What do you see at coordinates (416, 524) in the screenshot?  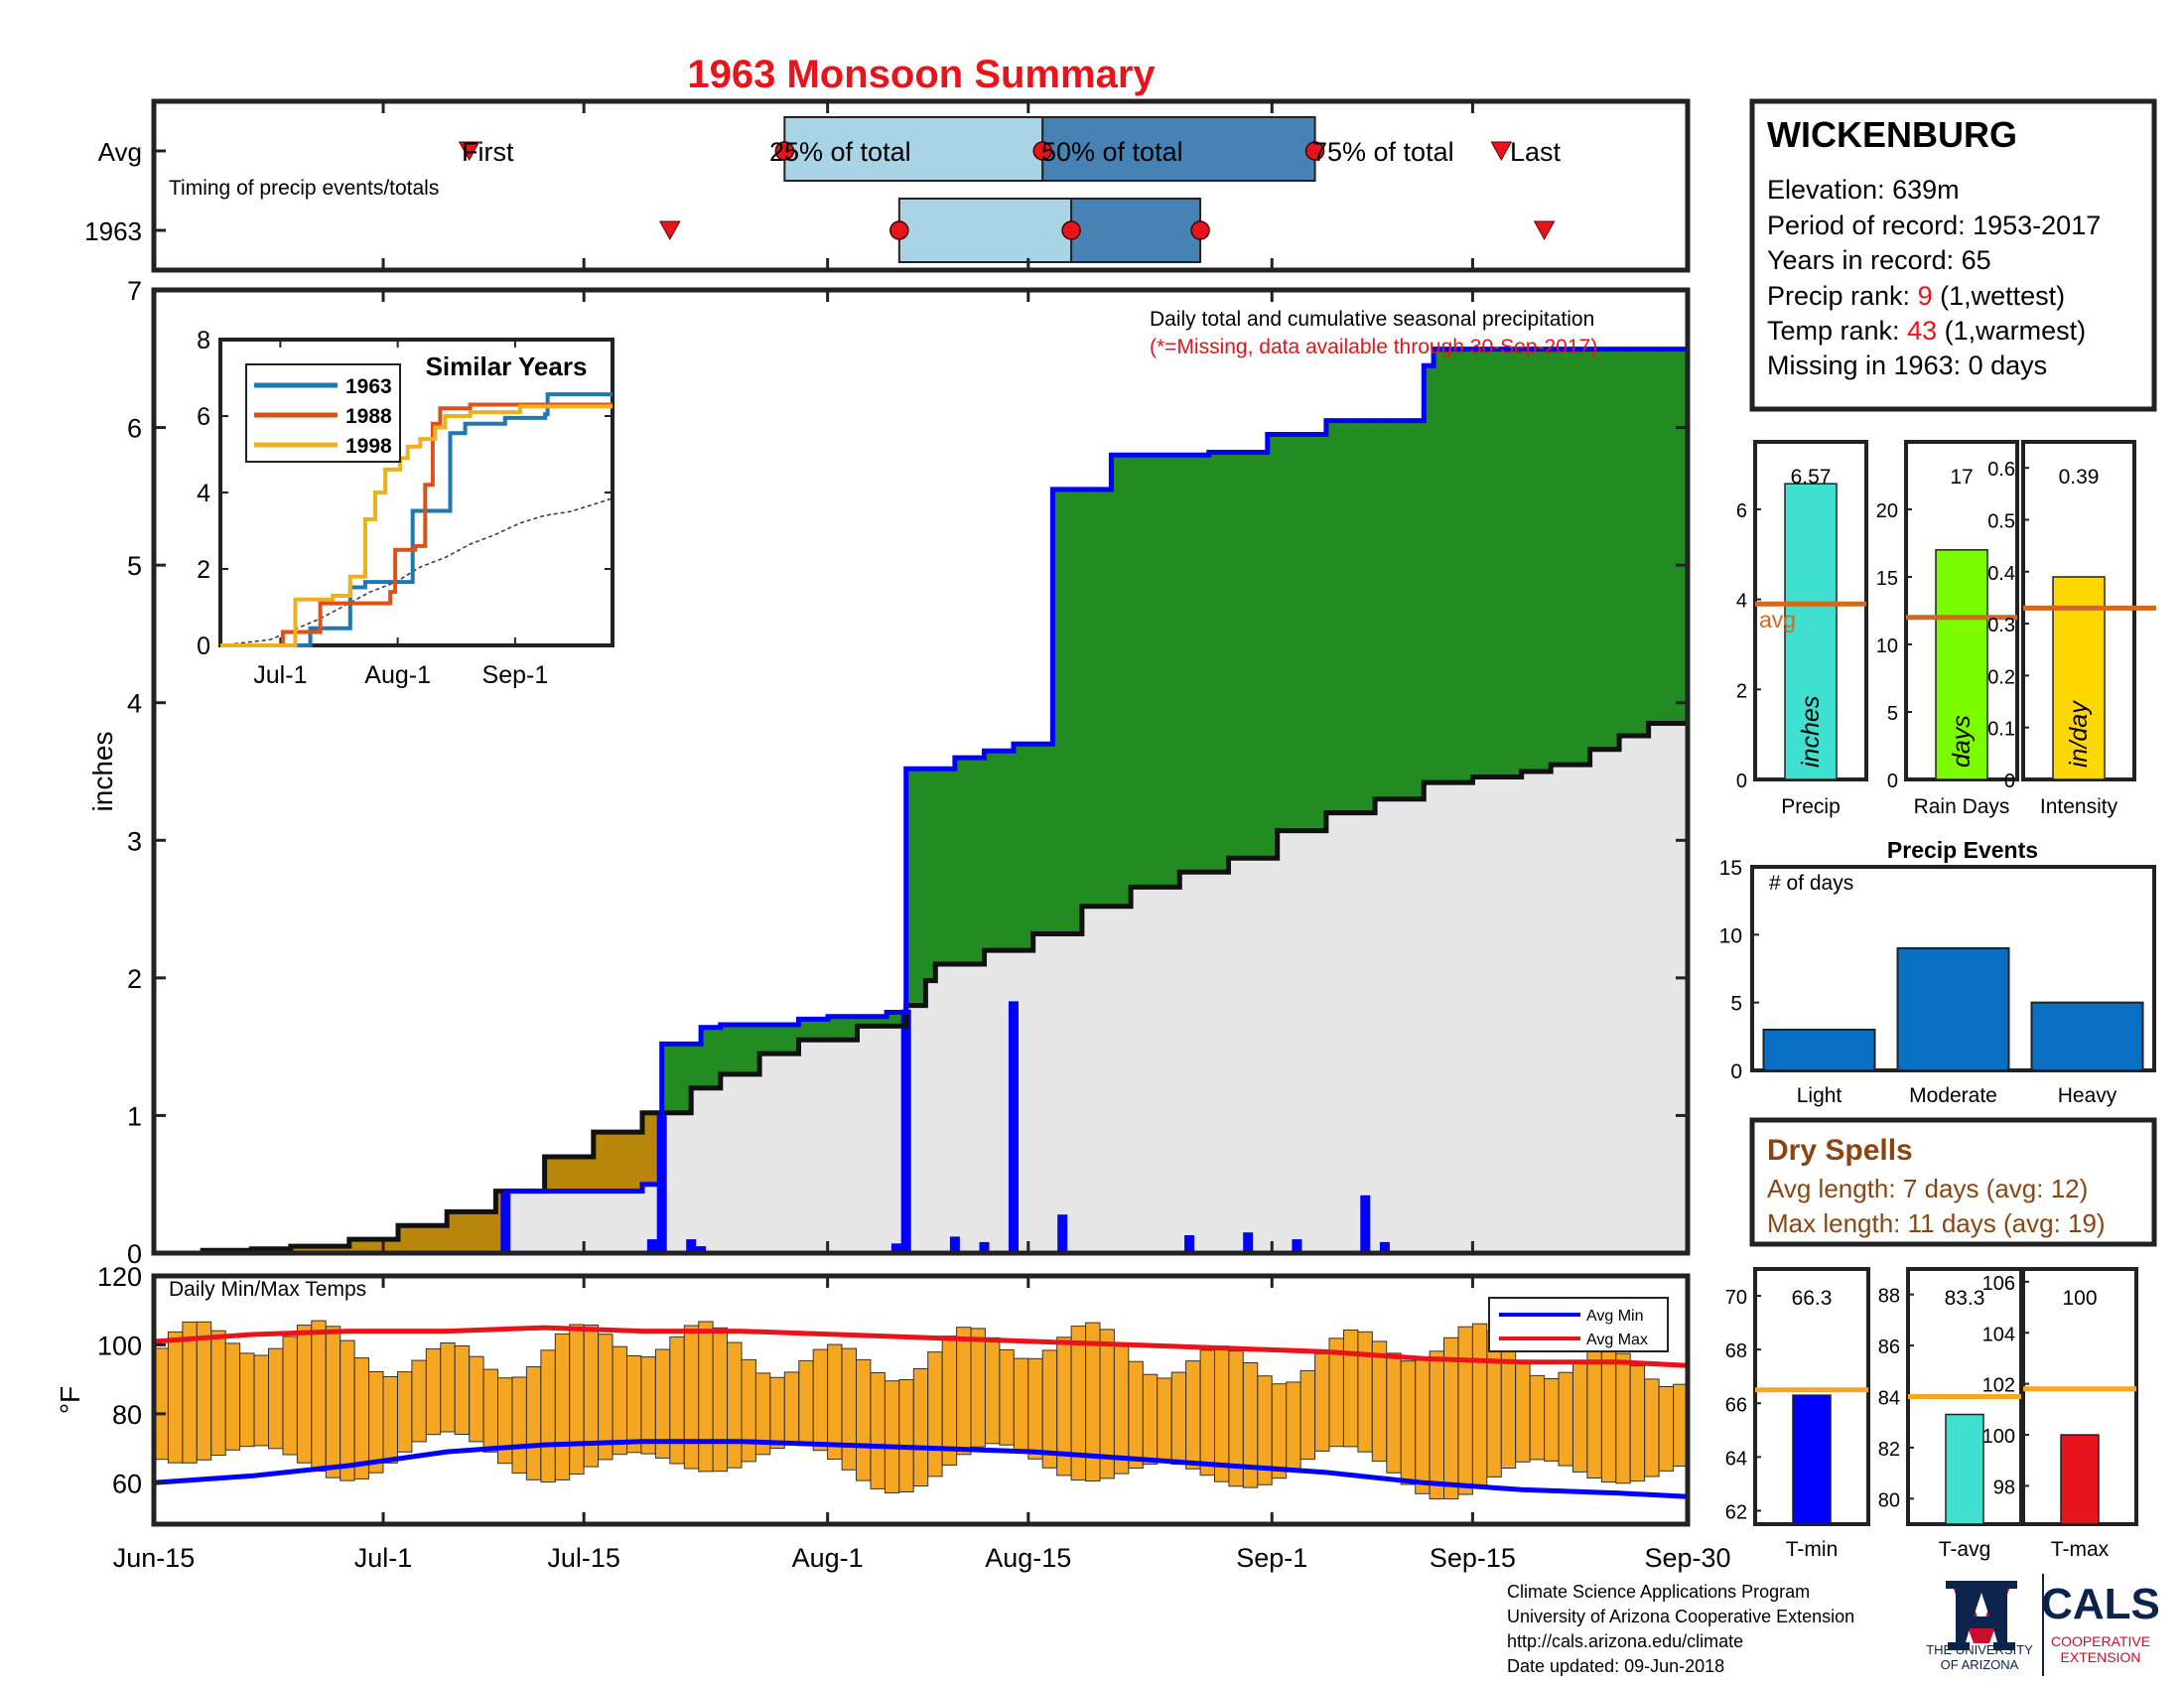 I see `inset-series-1988` at bounding box center [416, 524].